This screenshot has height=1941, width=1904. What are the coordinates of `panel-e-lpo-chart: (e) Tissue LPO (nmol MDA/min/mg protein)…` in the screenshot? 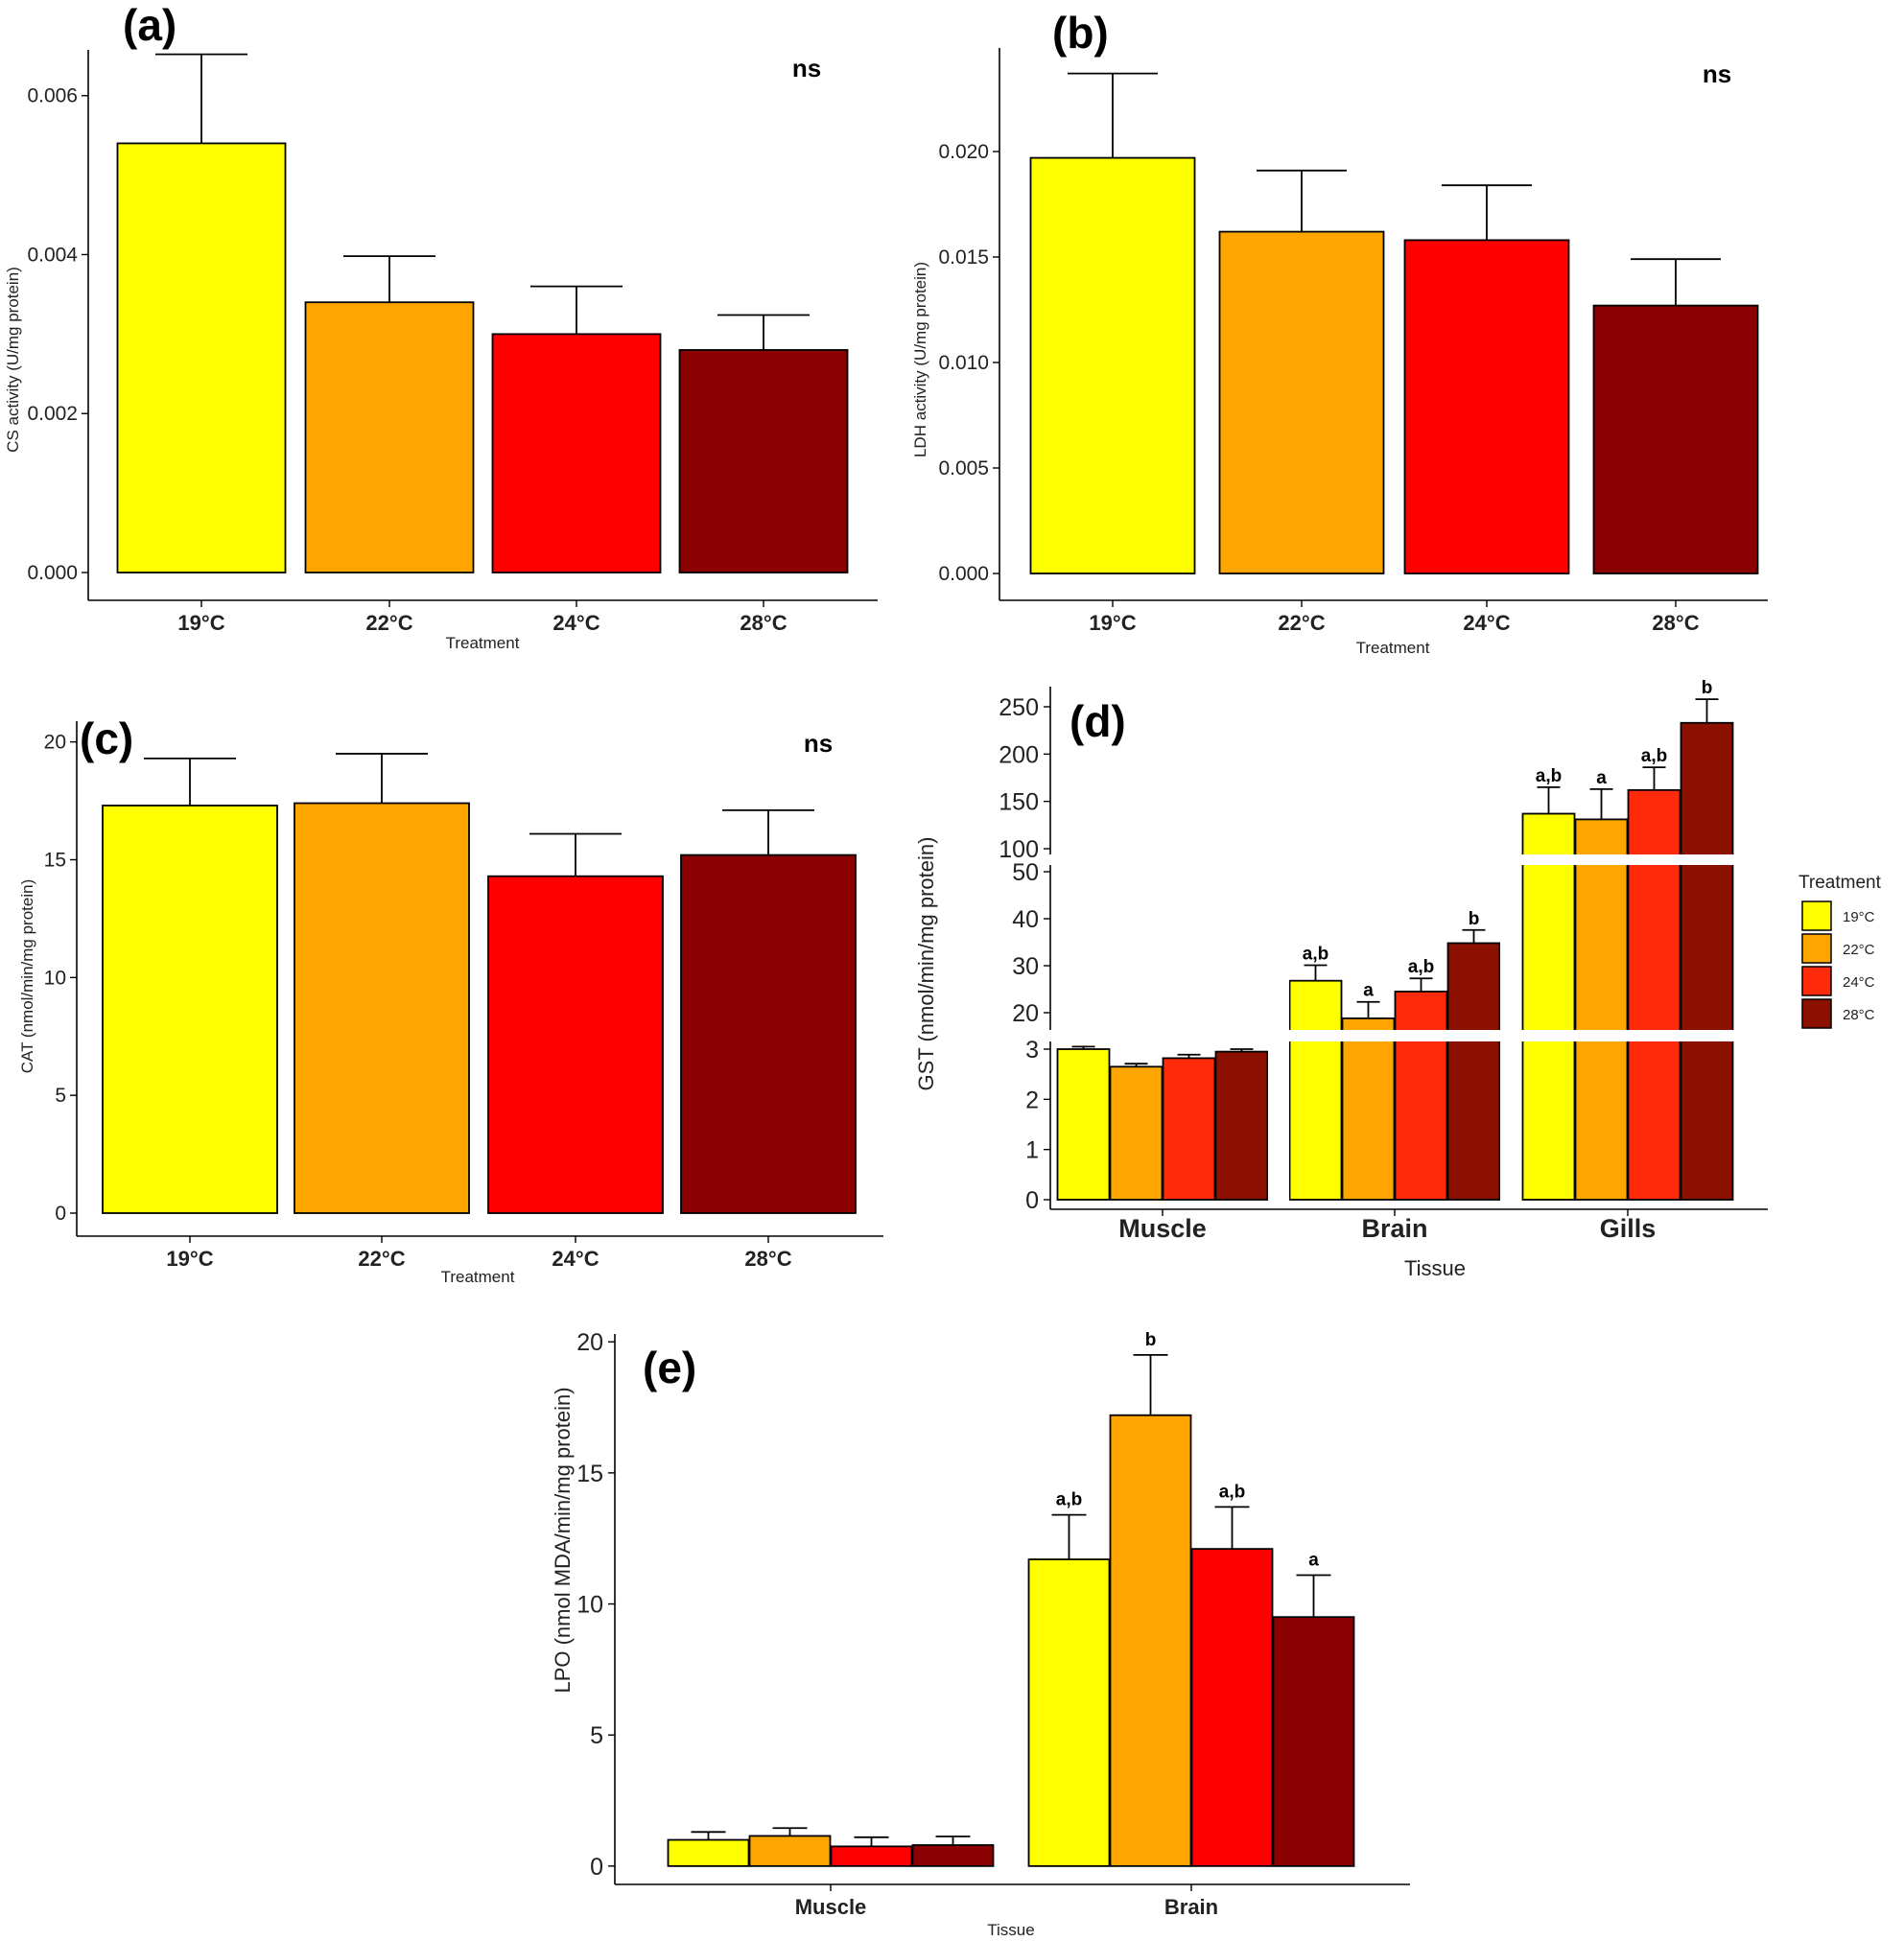 It's located at (980, 1634).